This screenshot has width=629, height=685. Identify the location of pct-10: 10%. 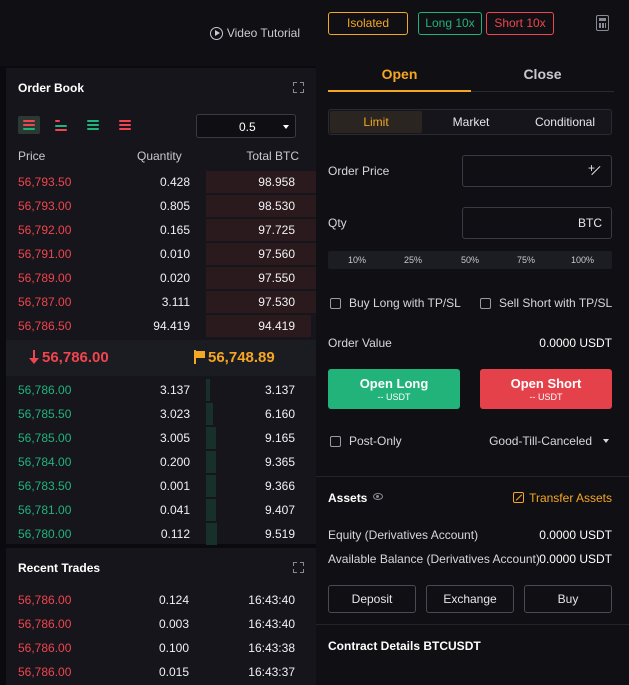
(357, 260).